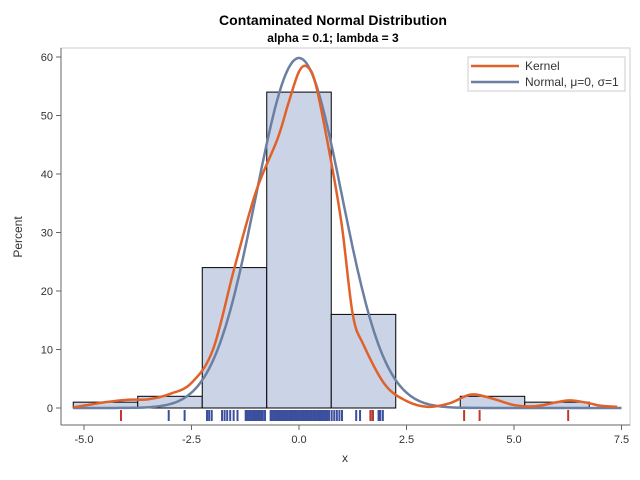  Describe the element at coordinates (47, 117) in the screenshot. I see `y-tick-label: 50` at that location.